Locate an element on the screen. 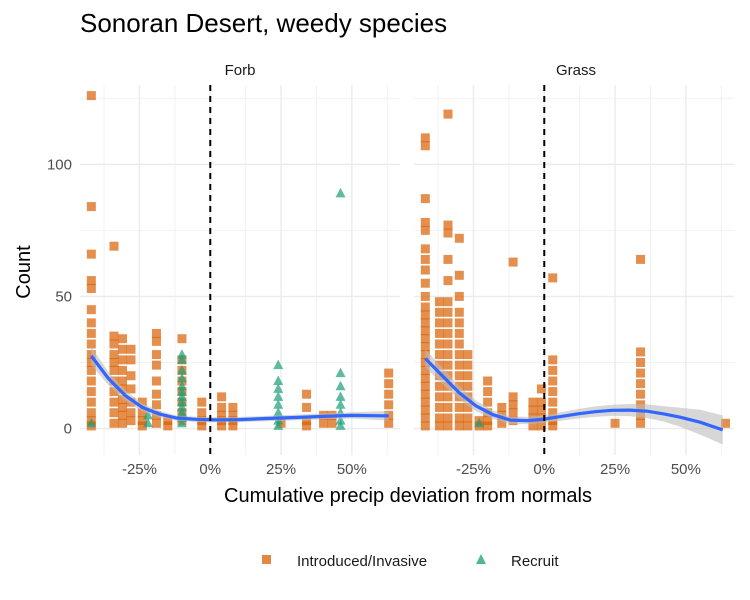 The height and width of the screenshot is (600, 750). legend: Introduced/Invasive Recruit is located at coordinates (410, 561).